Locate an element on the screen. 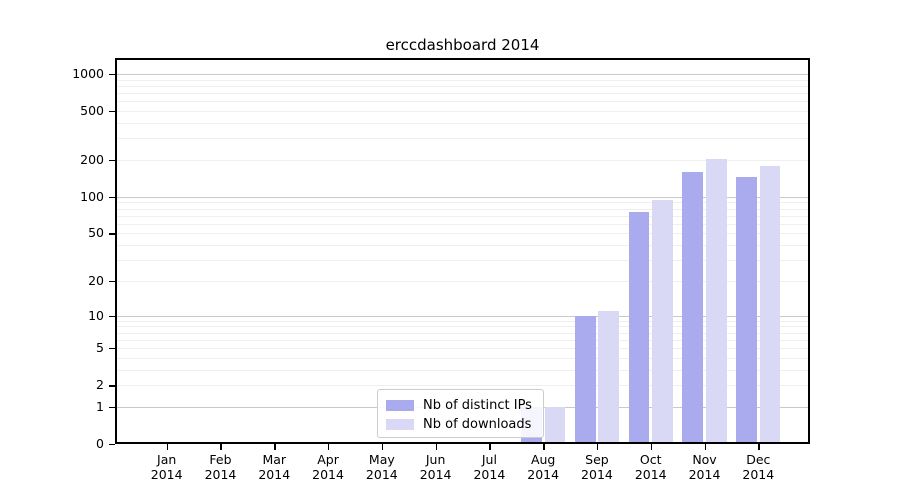  x-tick-label: Nov 2014 is located at coordinates (704, 467).